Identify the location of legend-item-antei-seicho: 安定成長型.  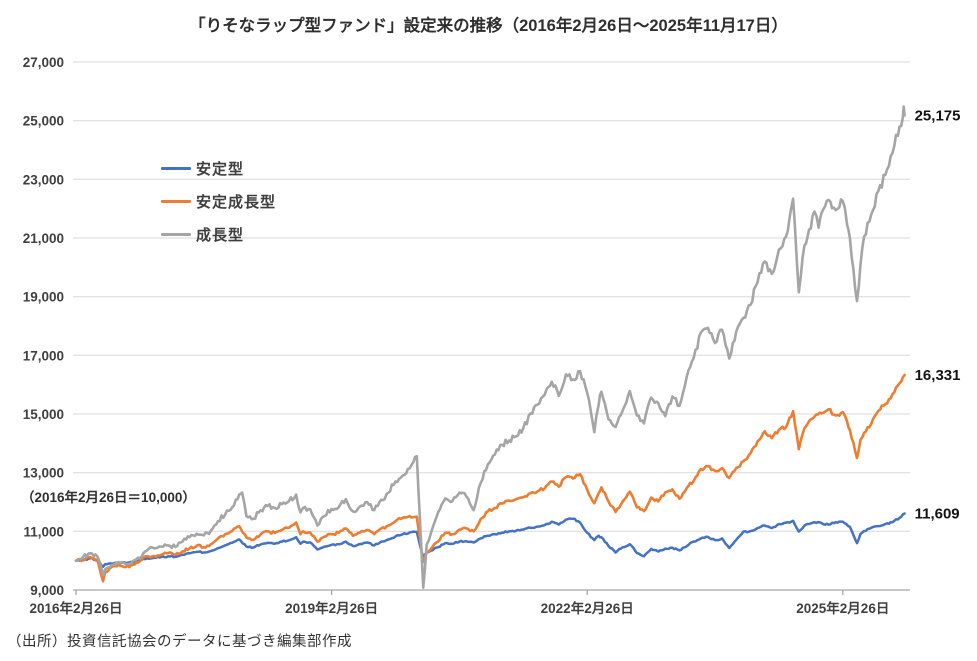
(218, 201).